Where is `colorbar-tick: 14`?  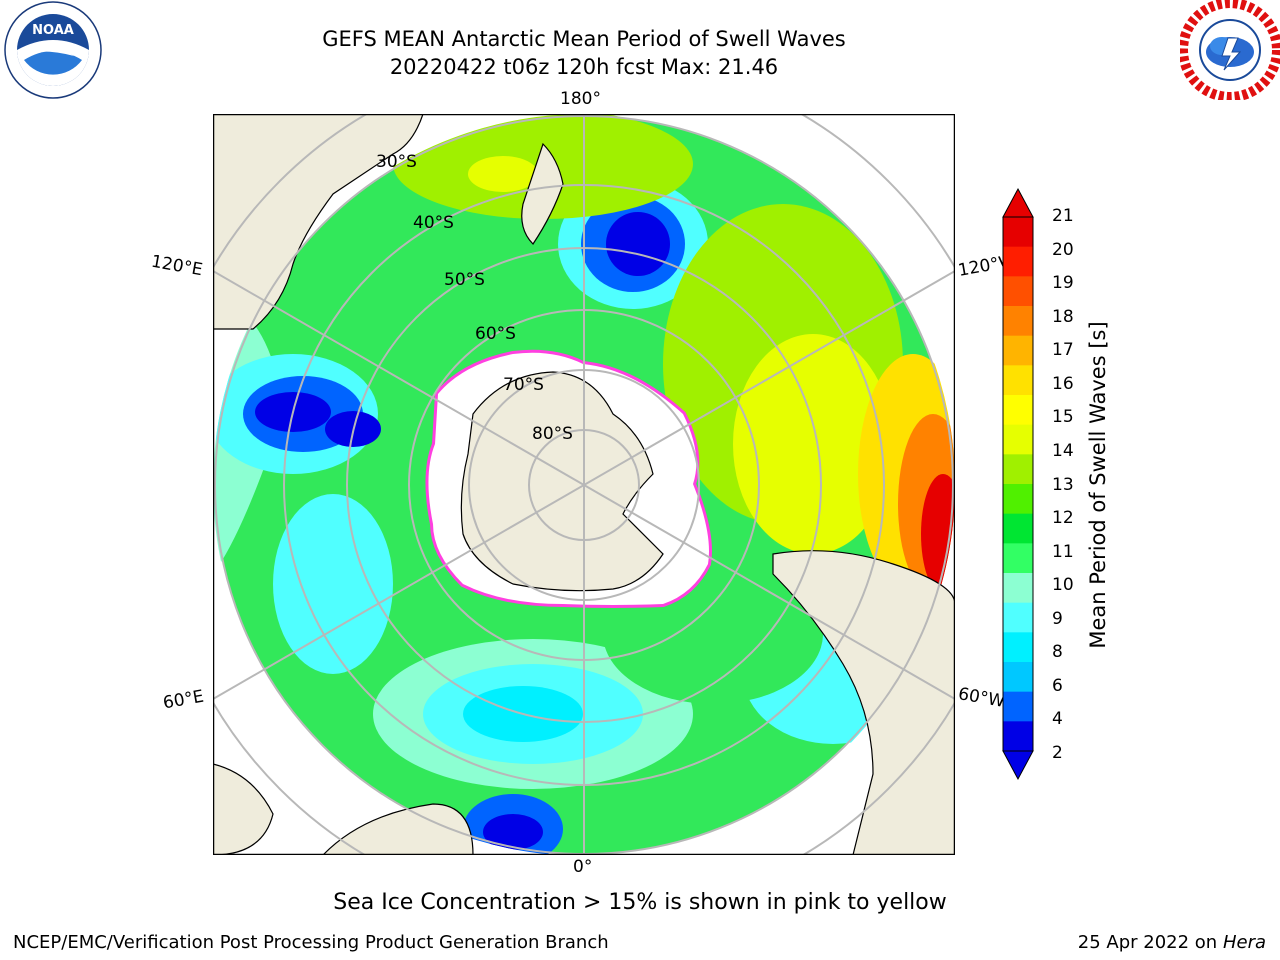
colorbar-tick: 14 is located at coordinates (1063, 450).